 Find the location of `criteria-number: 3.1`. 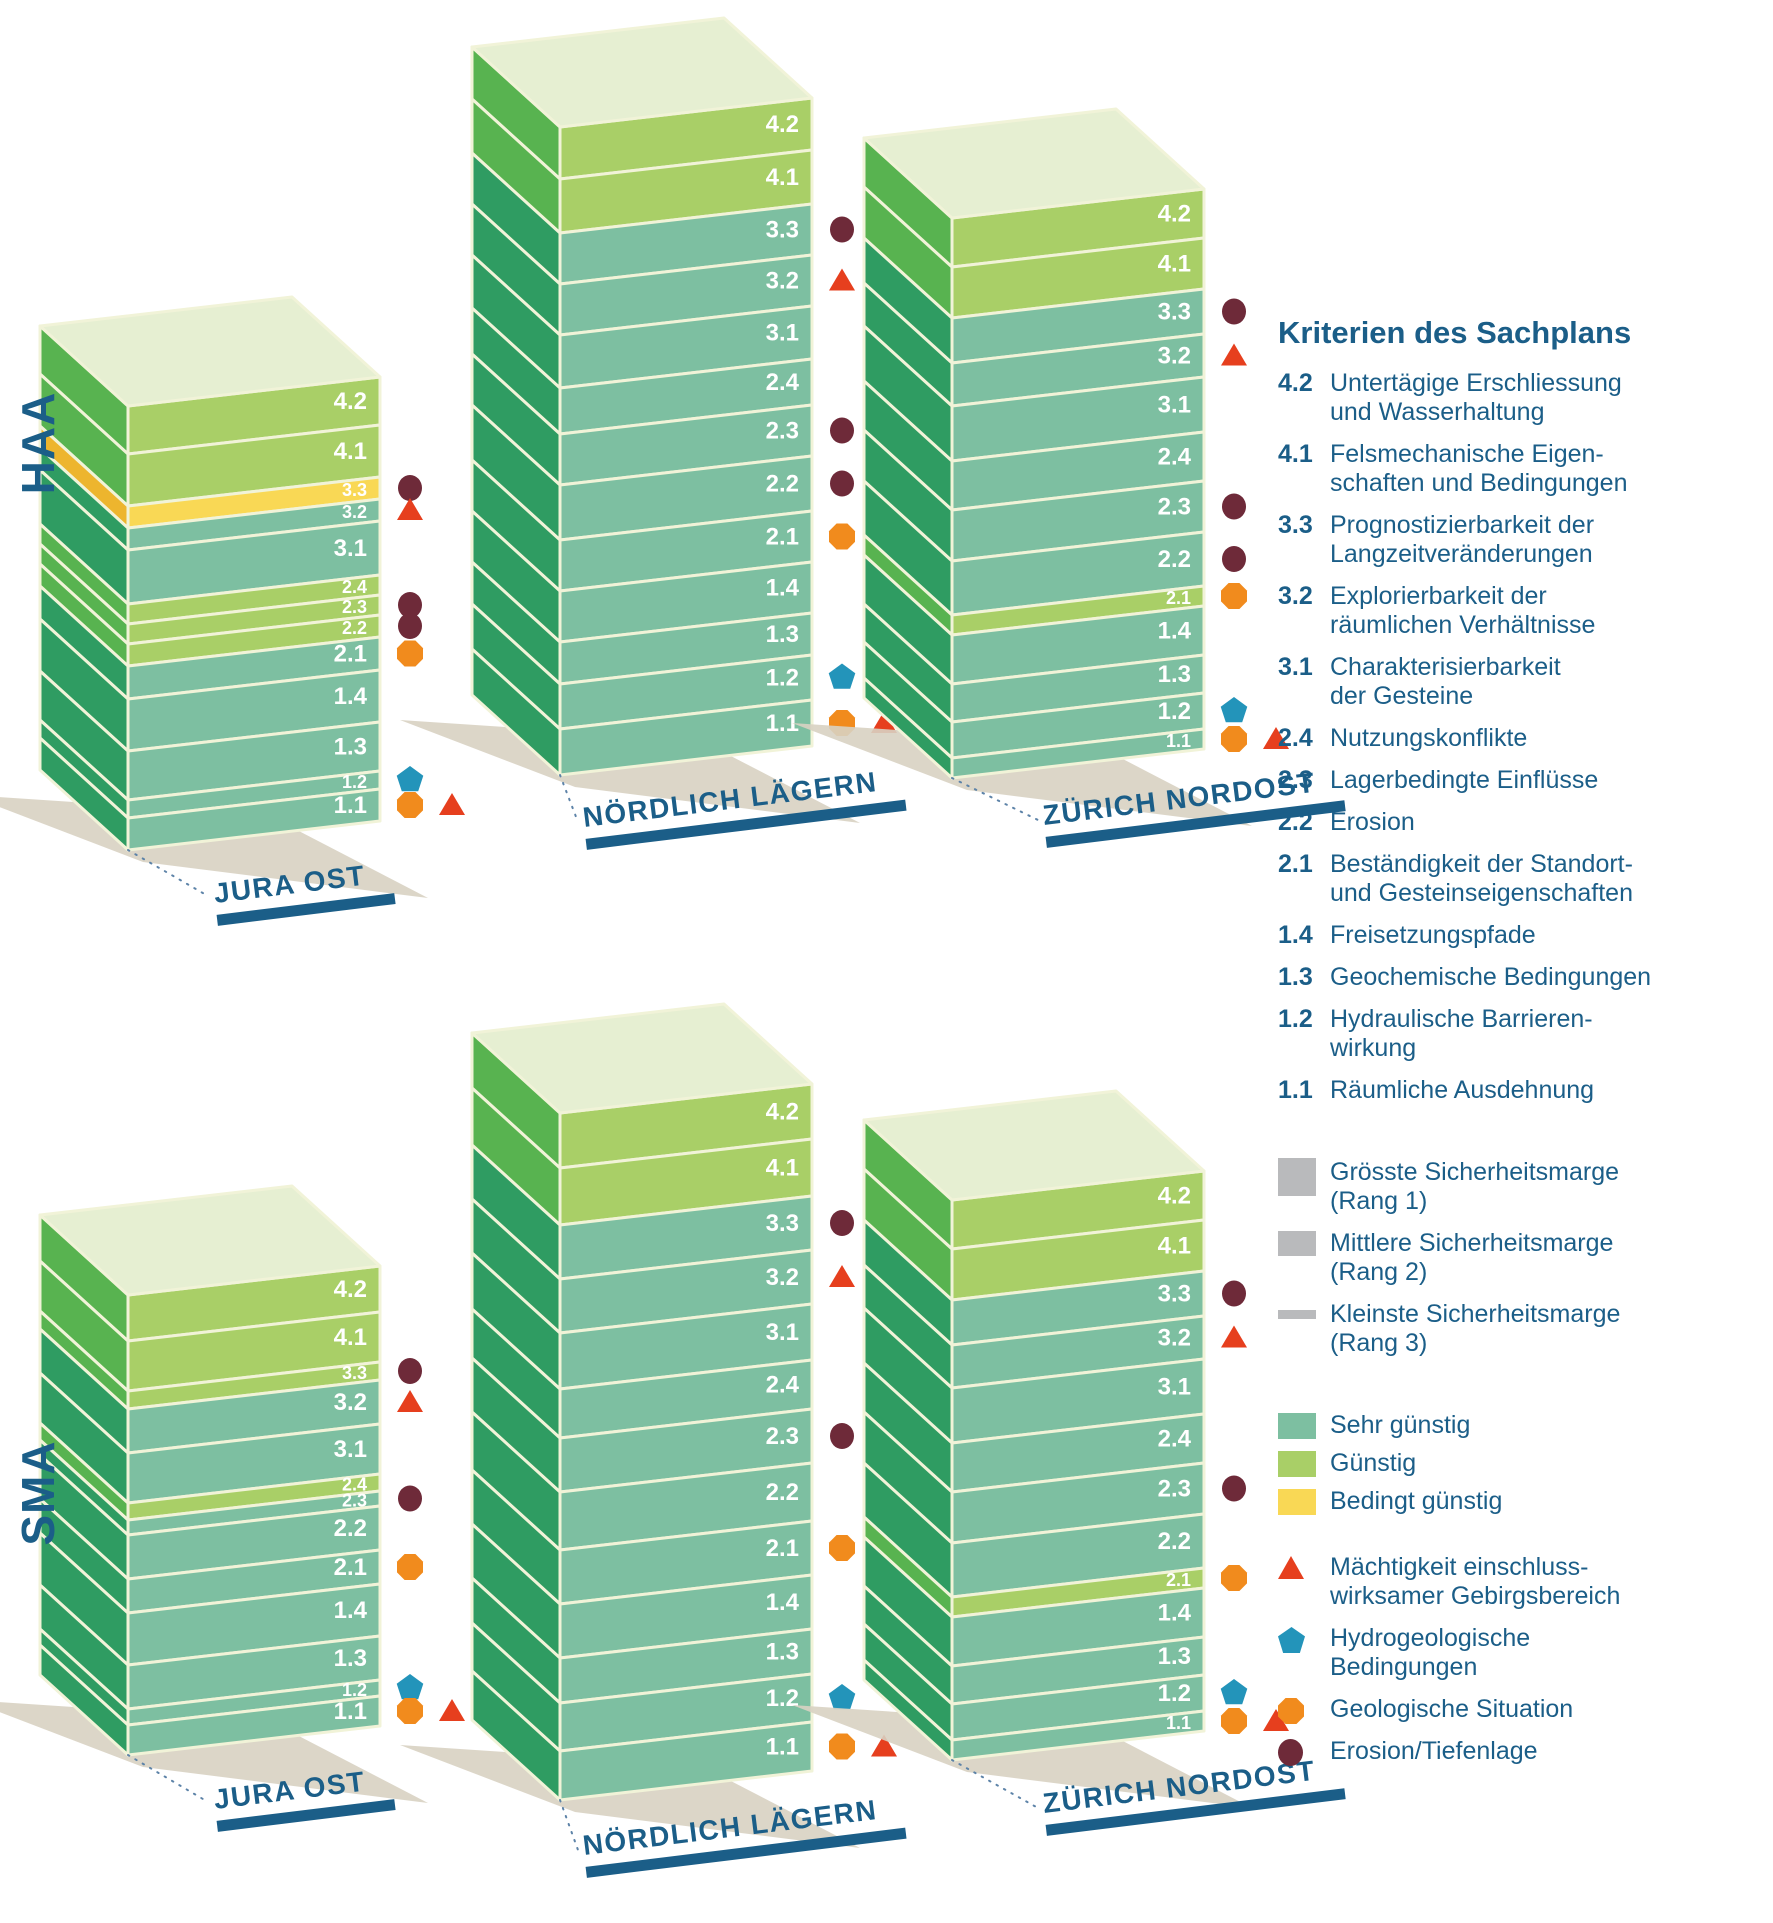

criteria-number: 3.1 is located at coordinates (1295, 667).